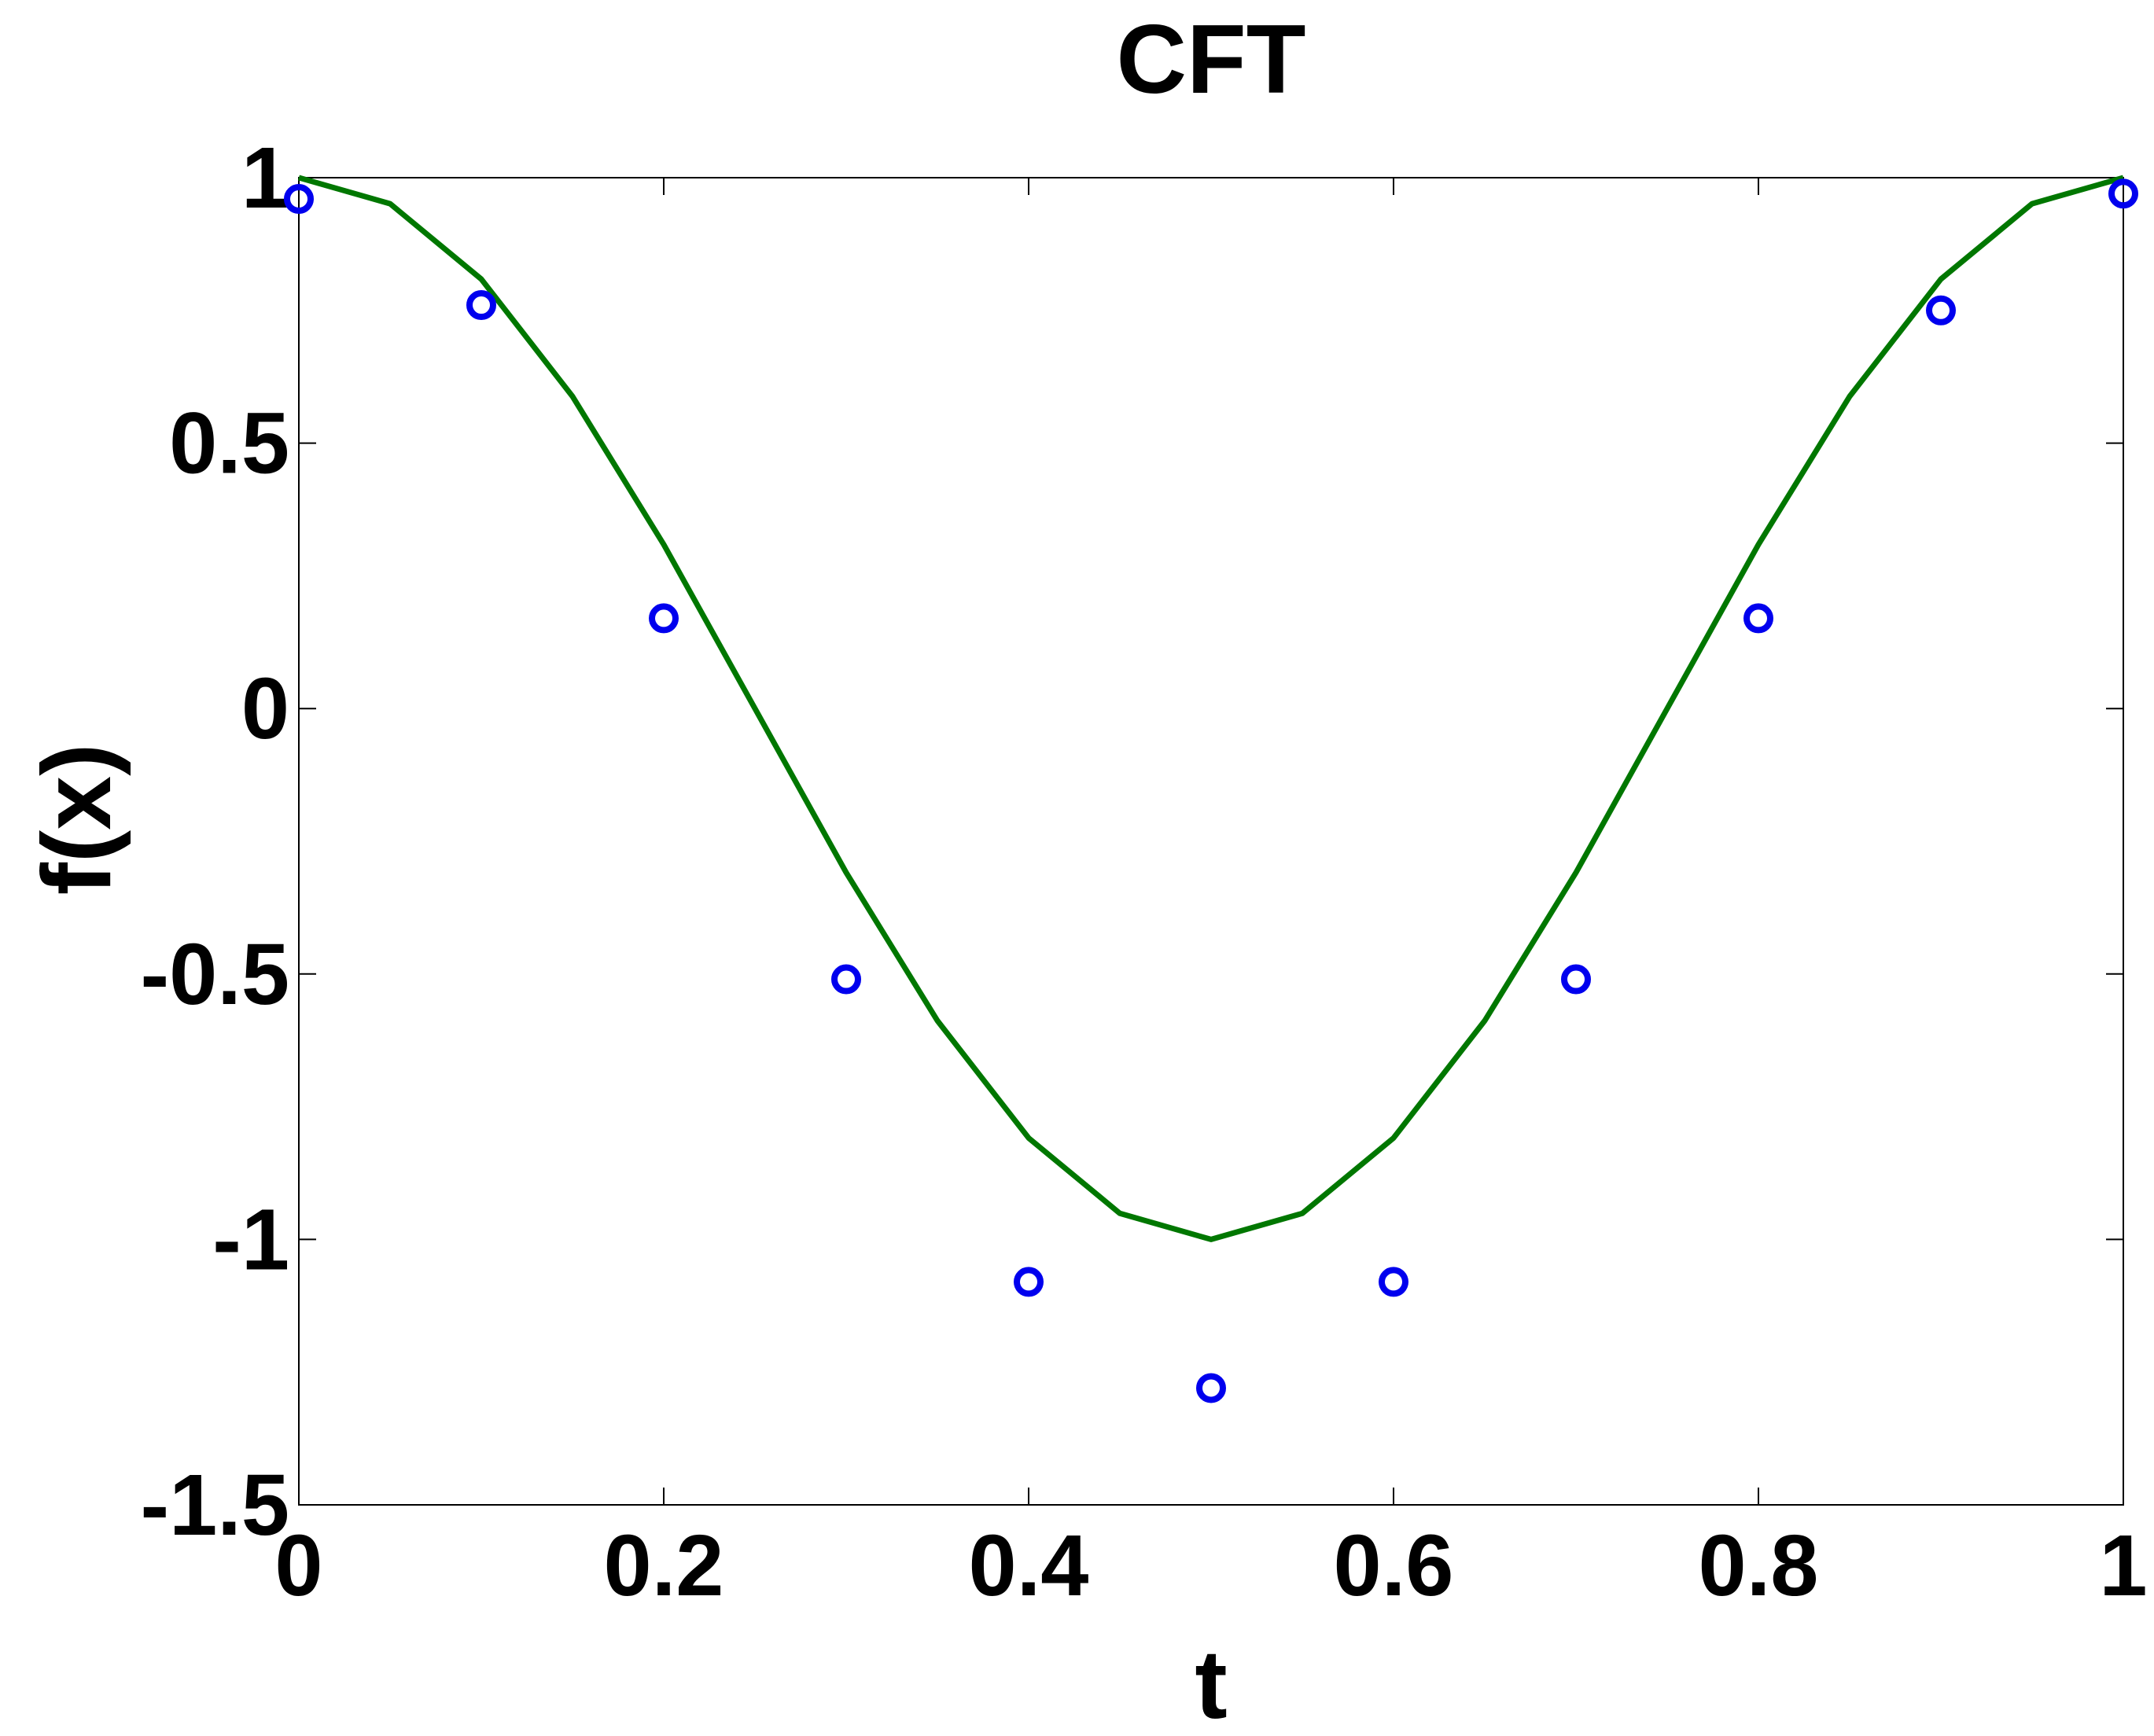  What do you see at coordinates (1759, 1565) in the screenshot?
I see `x-tick-label: 0.8` at bounding box center [1759, 1565].